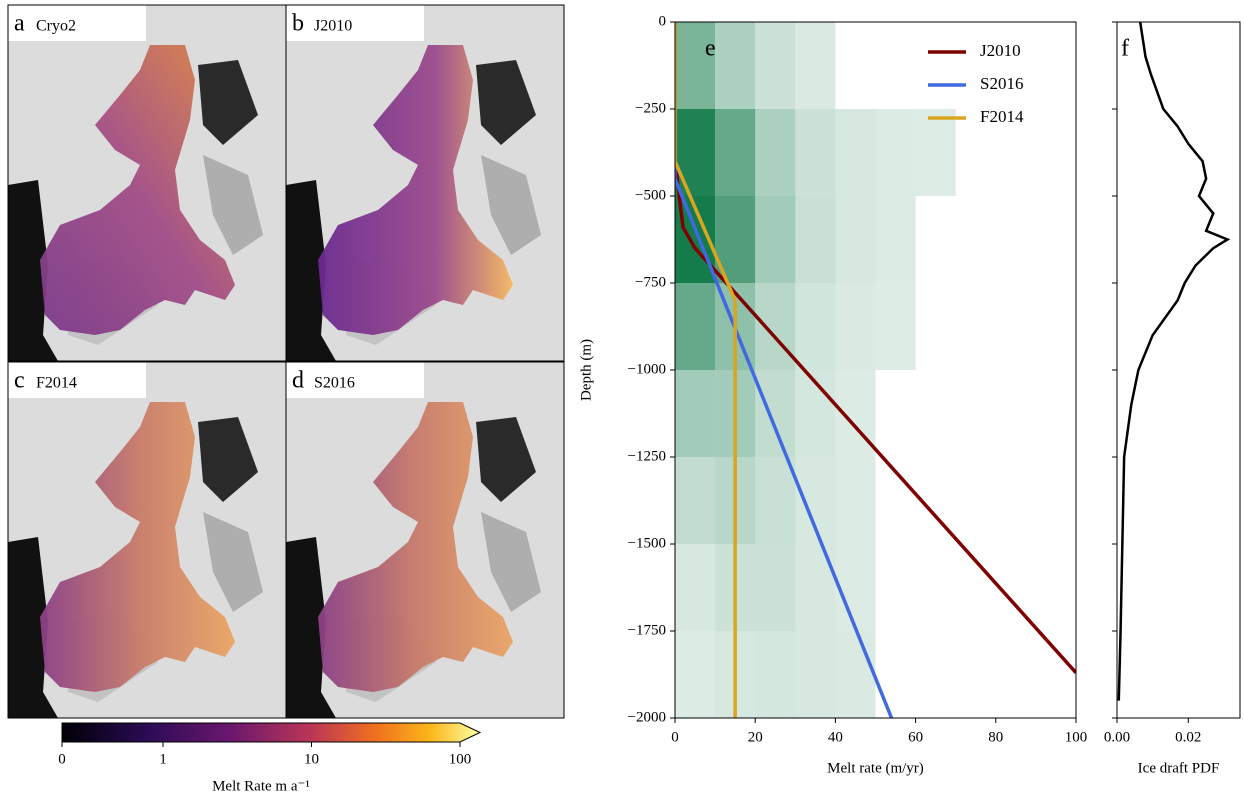  Describe the element at coordinates (875, 768) in the screenshot. I see `x-axis-label: Melt rate (m/yr)` at that location.